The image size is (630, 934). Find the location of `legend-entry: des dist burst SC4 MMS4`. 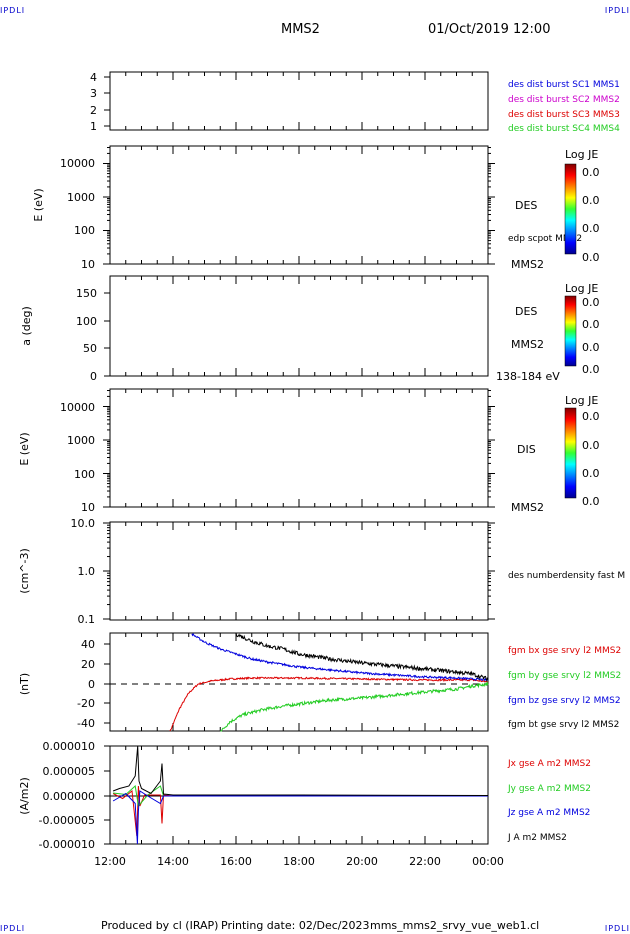

legend-entry: des dist burst SC4 MMS4 is located at coordinates (564, 129).